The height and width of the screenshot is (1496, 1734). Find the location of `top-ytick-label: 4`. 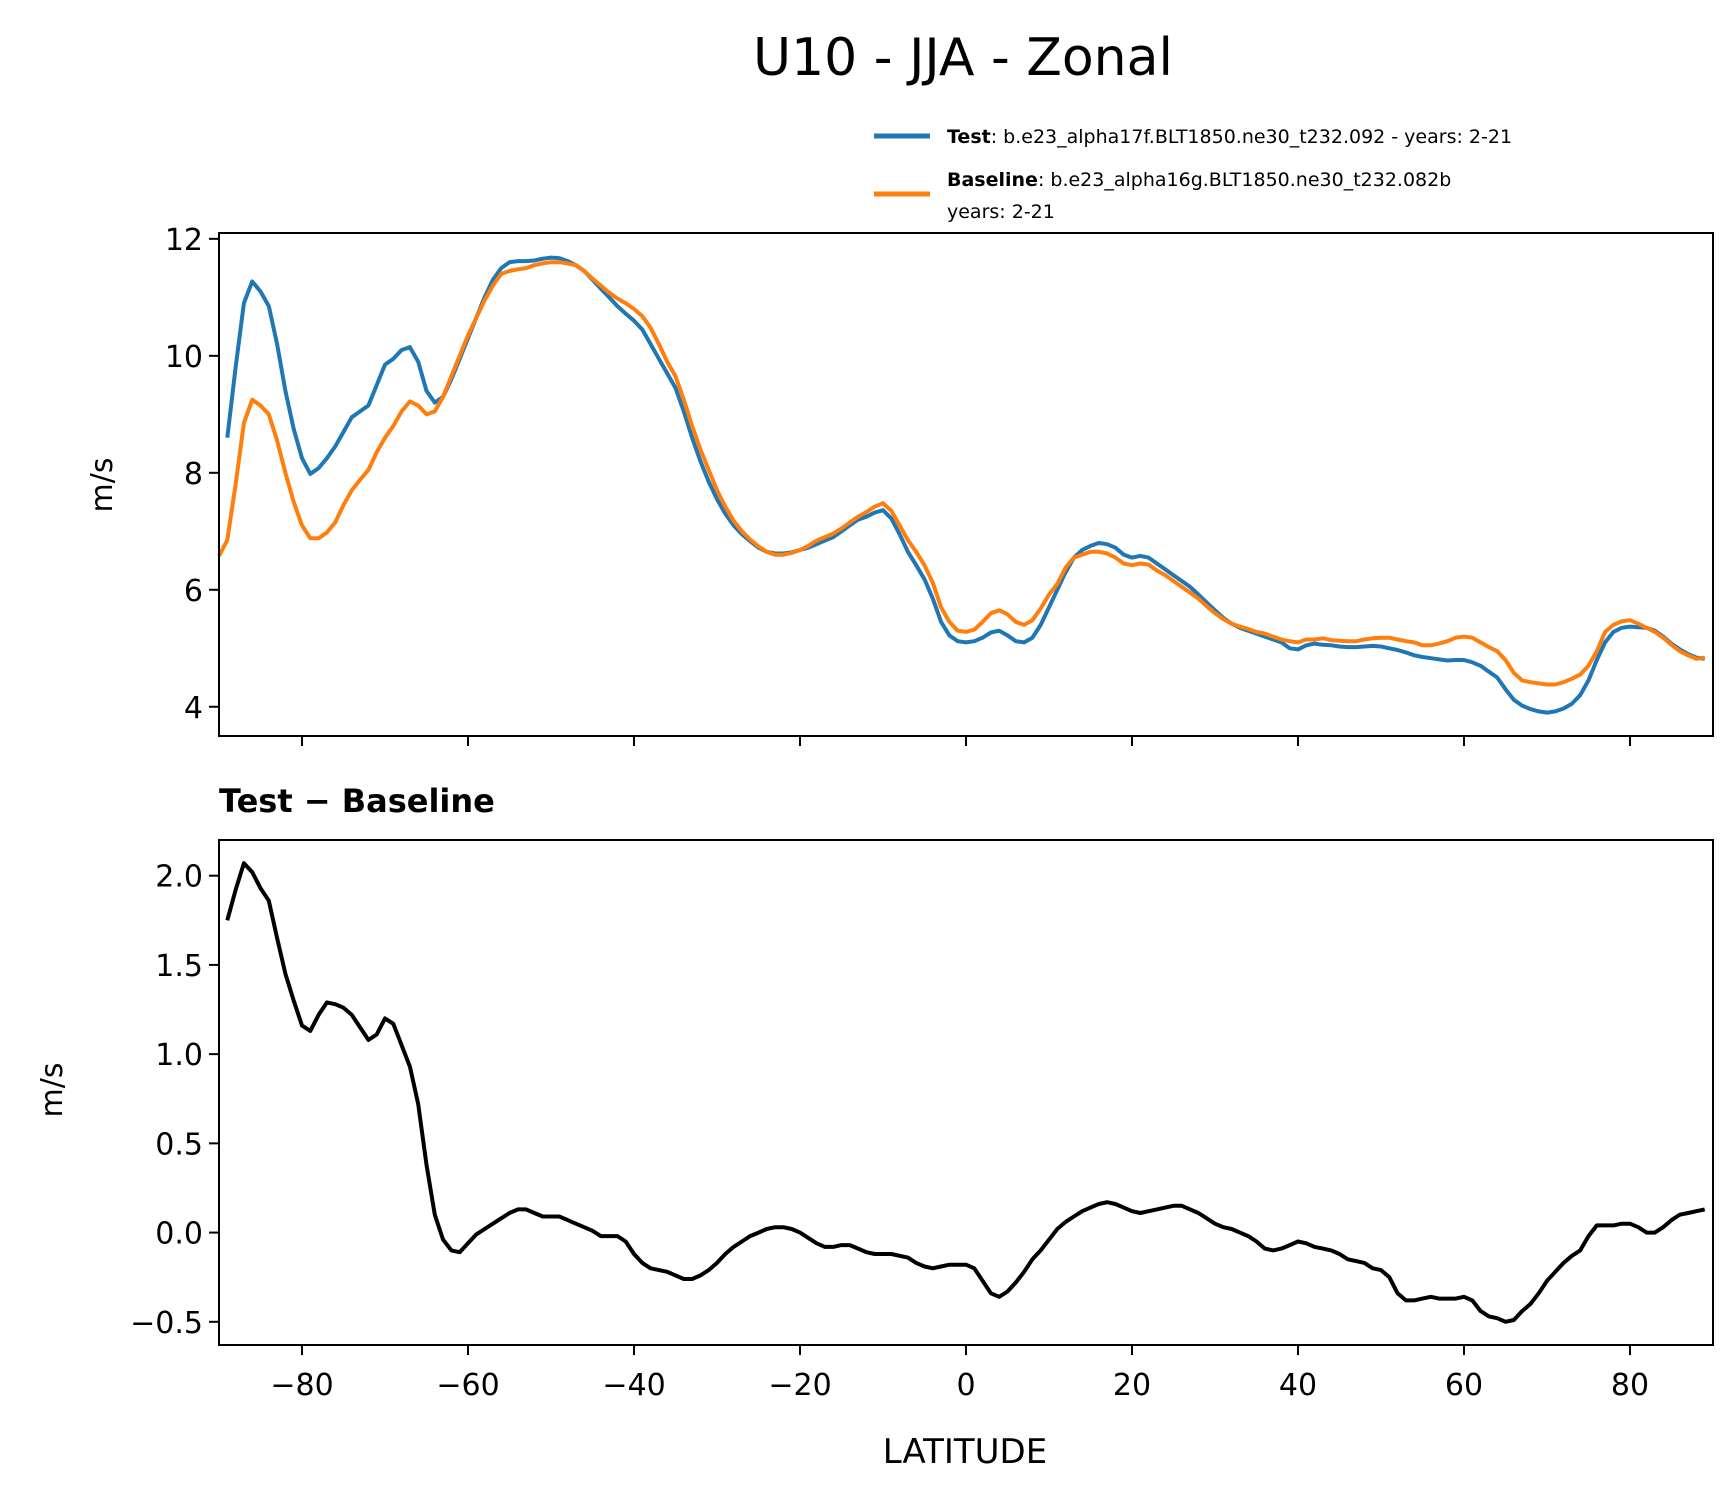

top-ytick-label: 4 is located at coordinates (193, 708).